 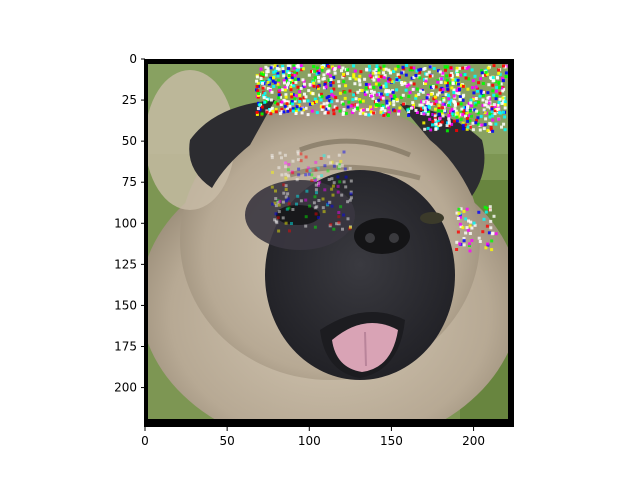 What do you see at coordinates (125, 347) in the screenshot?
I see `y-tick-label: 175` at bounding box center [125, 347].